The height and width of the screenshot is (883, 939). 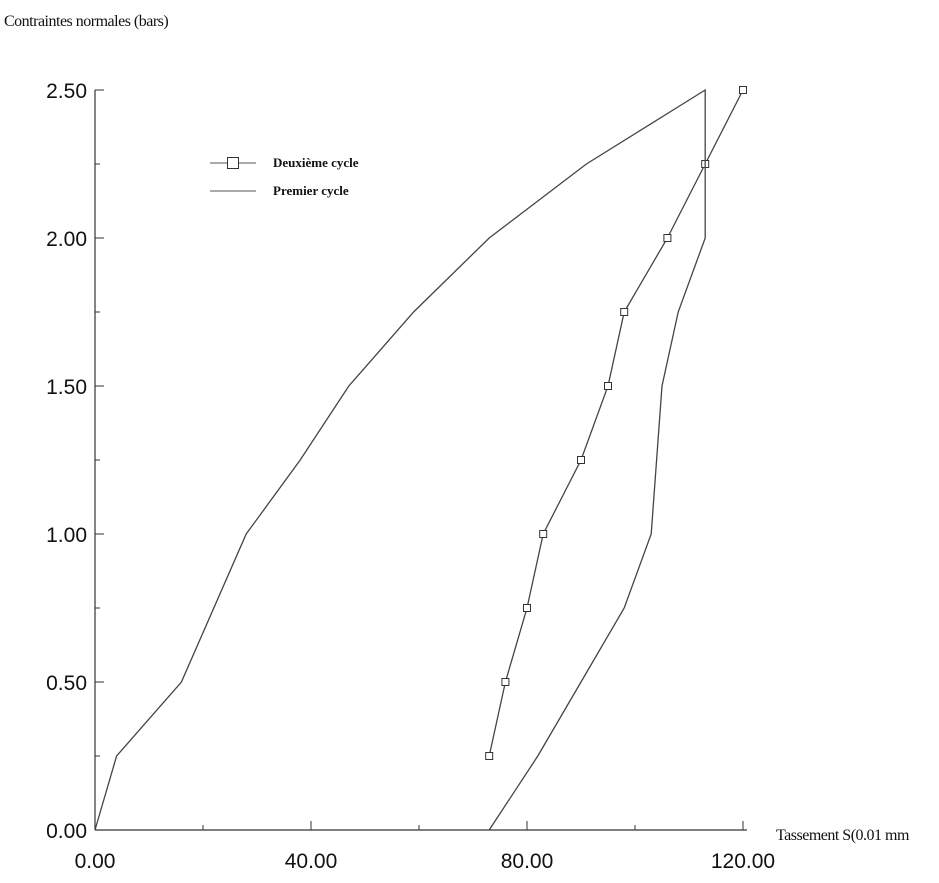 I want to click on legend: Deuxième cycle Premier cycle, so click(x=284, y=176).